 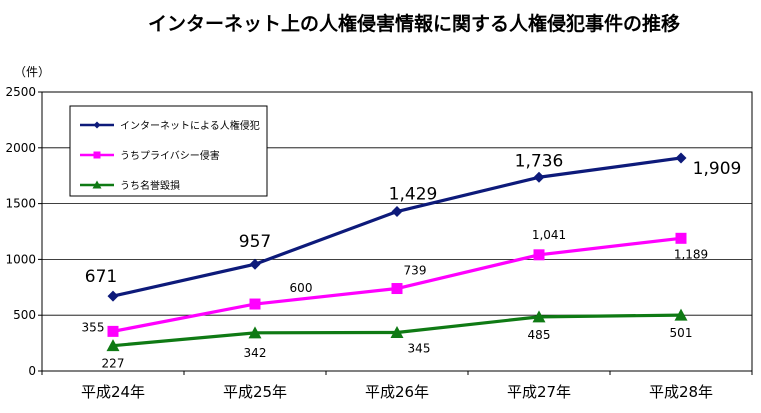 I want to click on legend-box, so click(x=168, y=151).